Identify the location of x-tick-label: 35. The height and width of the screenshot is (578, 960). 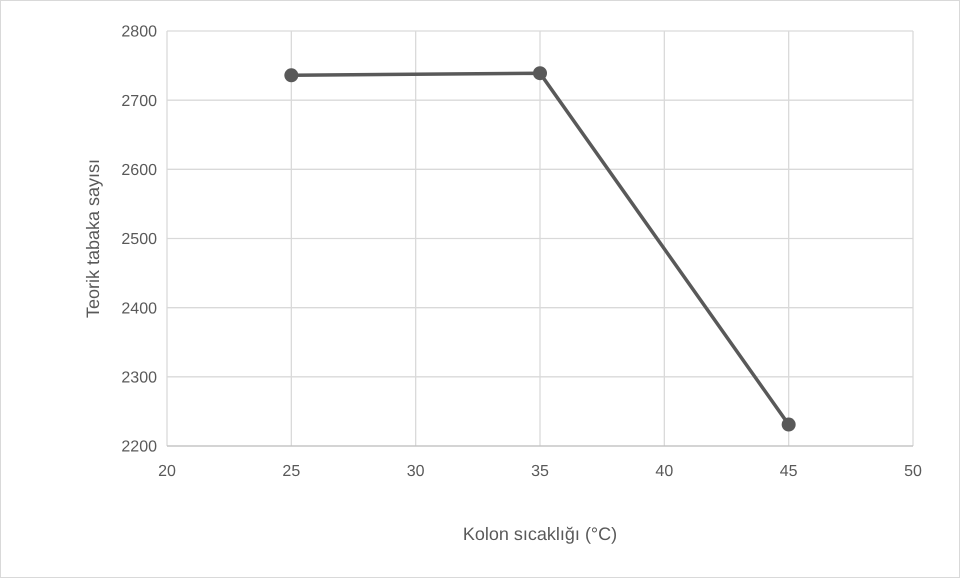
(540, 471).